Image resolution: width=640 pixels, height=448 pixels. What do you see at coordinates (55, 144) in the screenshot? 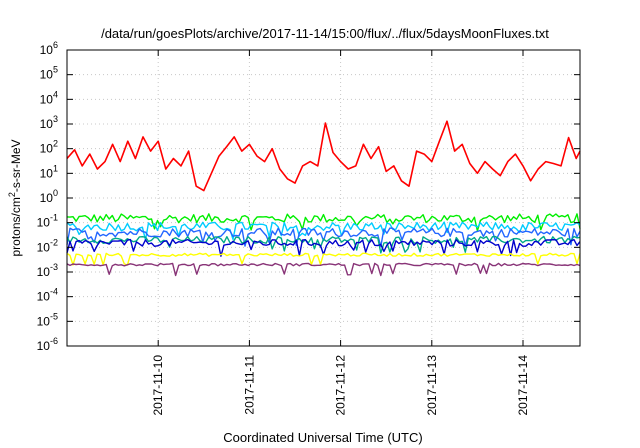
I see `y-tick-label-exp: 2` at bounding box center [55, 144].